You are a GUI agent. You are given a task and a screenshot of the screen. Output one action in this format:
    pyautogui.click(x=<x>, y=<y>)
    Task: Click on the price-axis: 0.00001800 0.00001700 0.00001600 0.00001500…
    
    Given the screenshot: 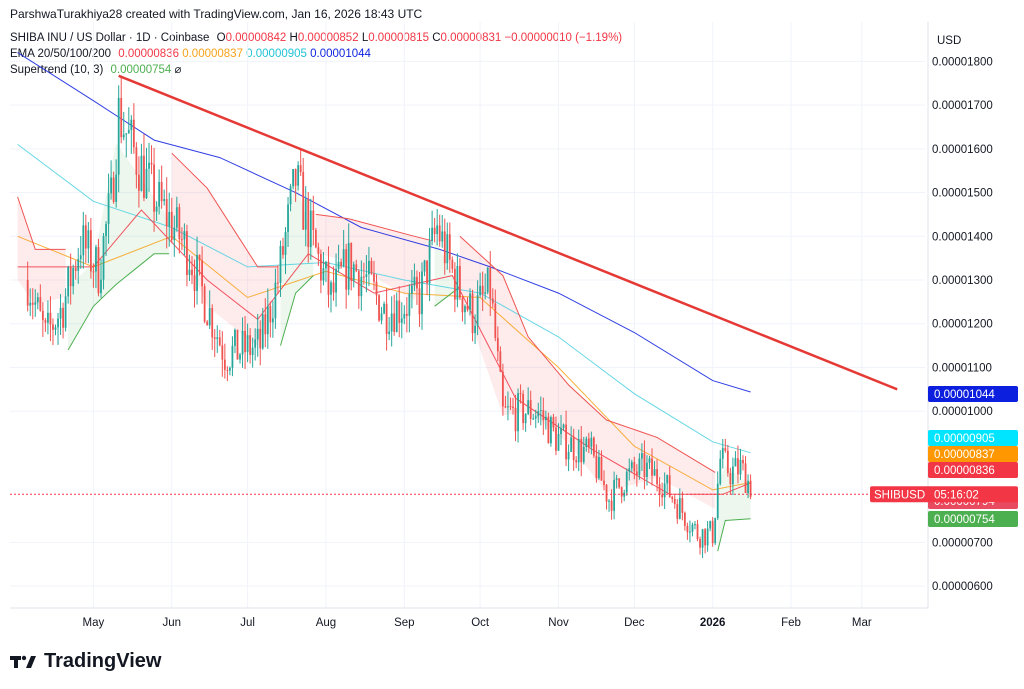 What is the action you would take?
    pyautogui.click(x=960, y=315)
    